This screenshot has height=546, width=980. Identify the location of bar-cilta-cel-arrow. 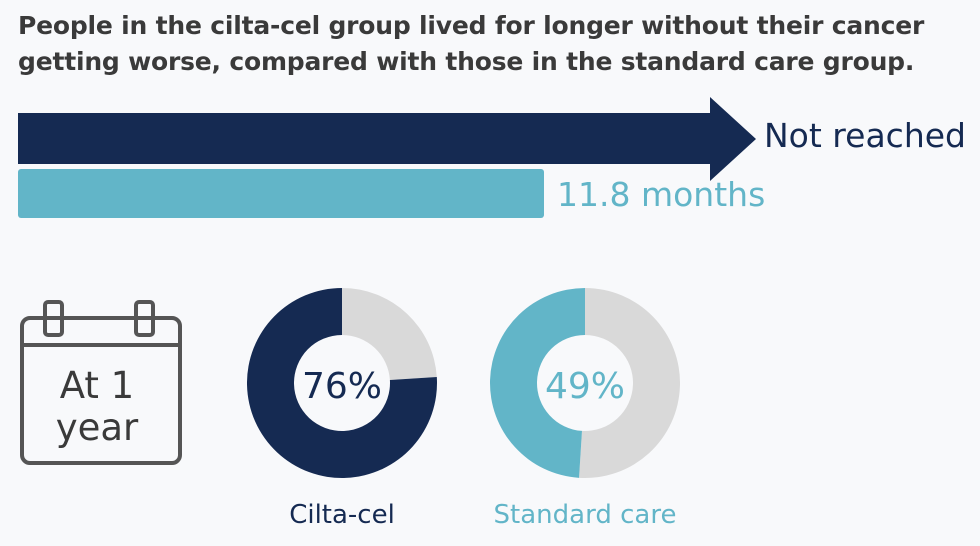
(387, 139).